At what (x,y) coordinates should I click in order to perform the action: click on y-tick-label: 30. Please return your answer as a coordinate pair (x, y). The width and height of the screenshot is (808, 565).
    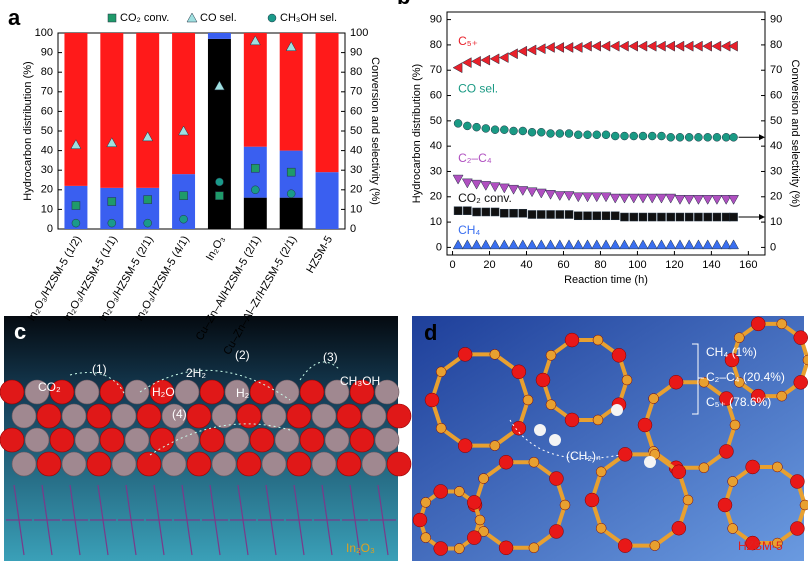
    Looking at the image, I should click on (47, 170).